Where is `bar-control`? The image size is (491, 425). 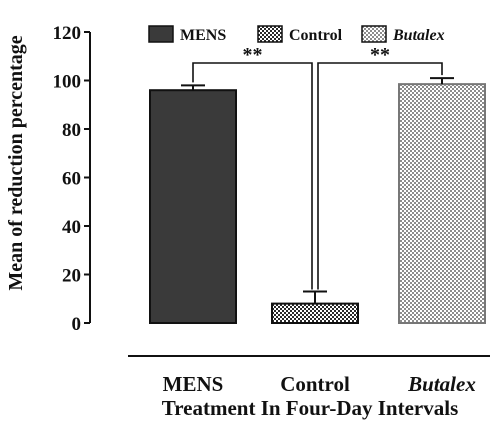 bar-control is located at coordinates (315, 313).